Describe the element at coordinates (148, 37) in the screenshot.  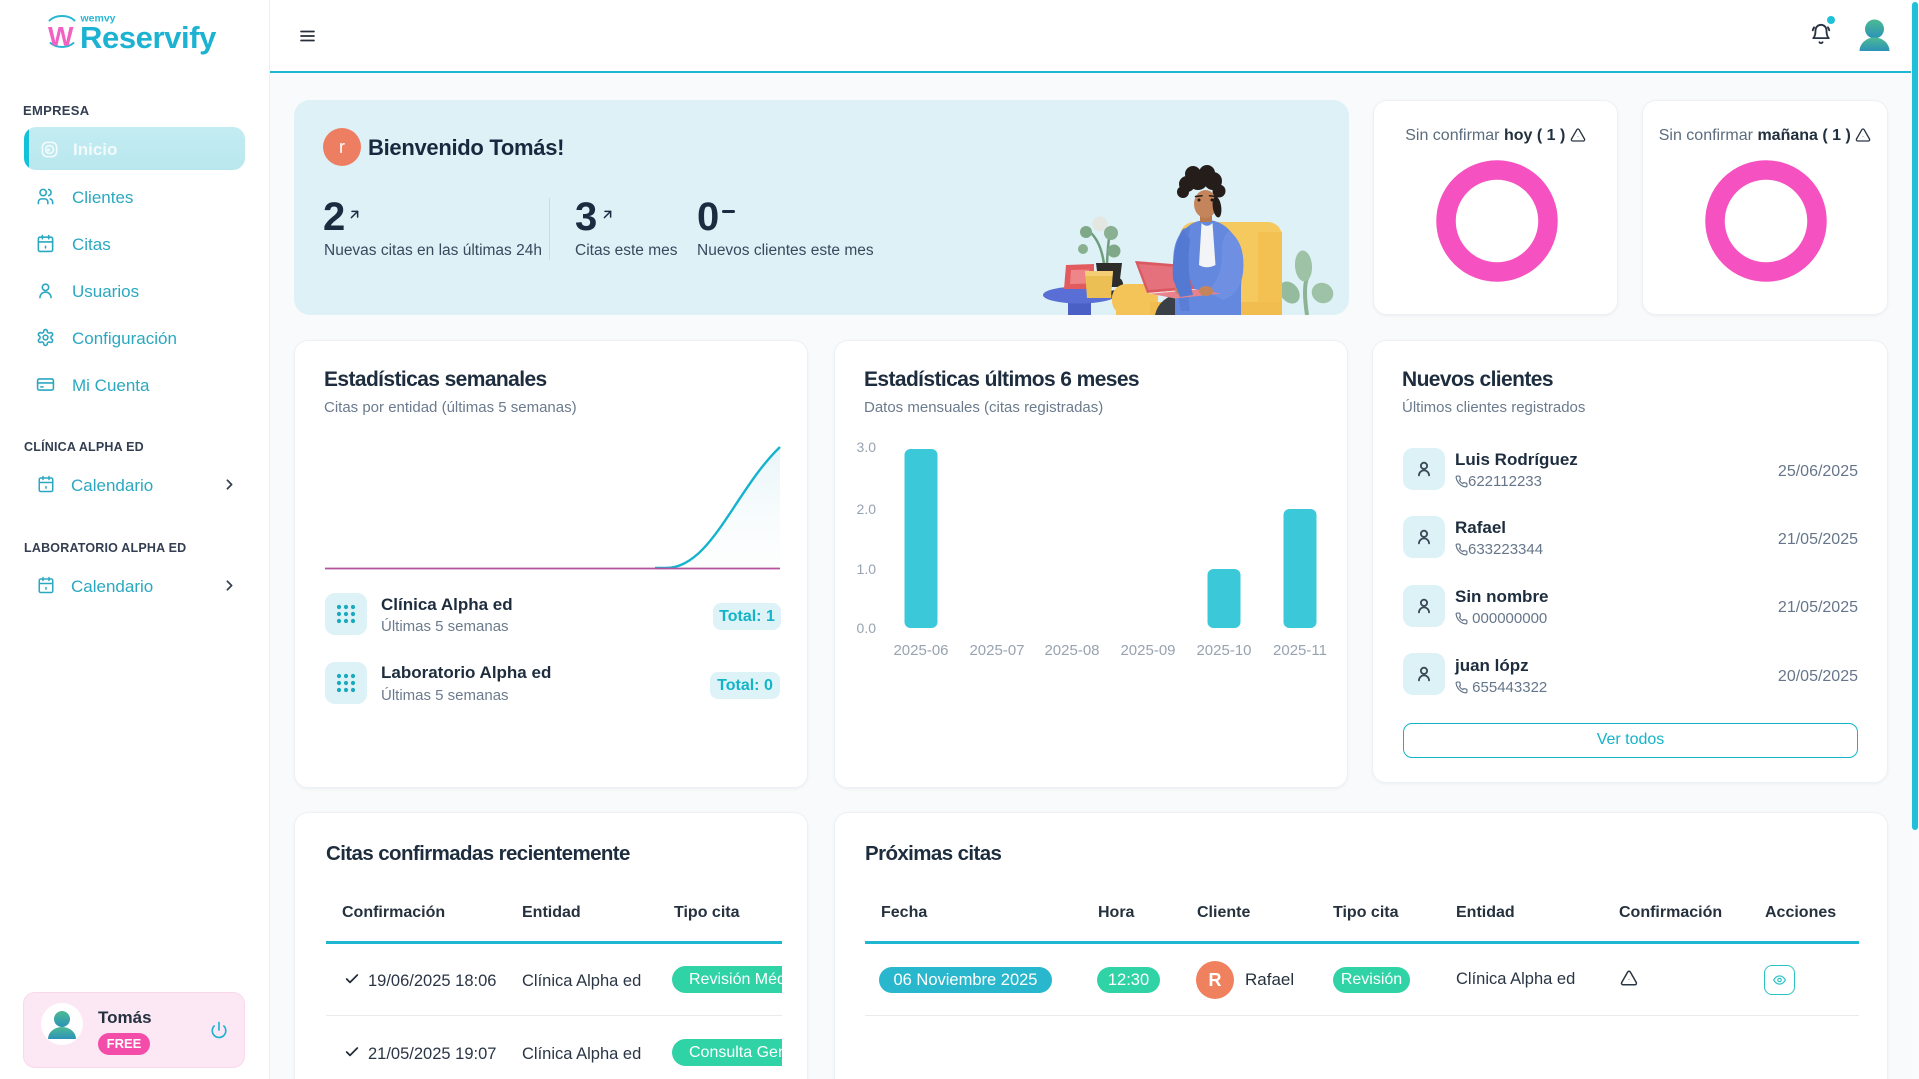
I see `svg-text: Reservify` at that location.